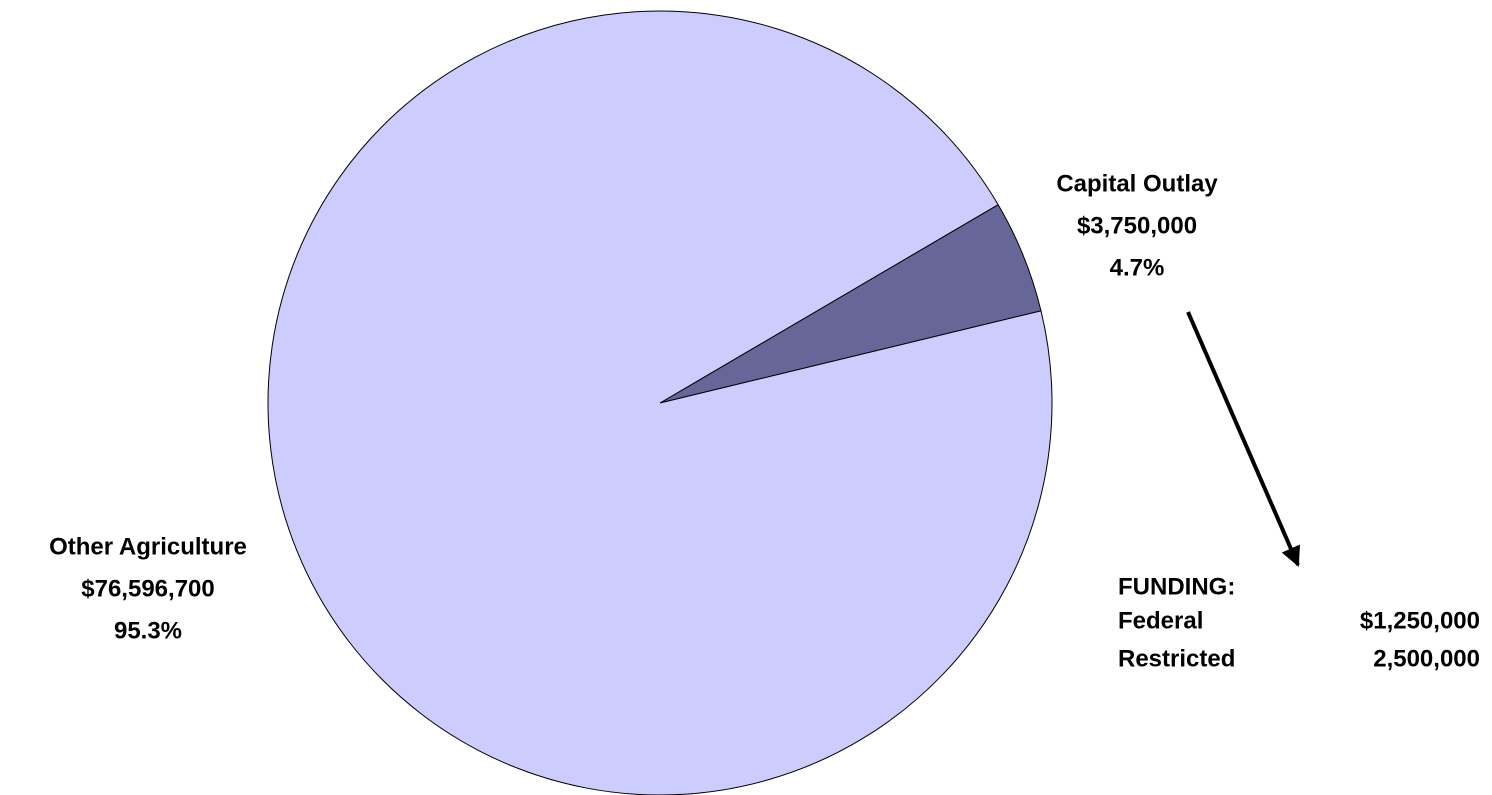 This screenshot has width=1492, height=795. Describe the element at coordinates (1137, 225) in the screenshot. I see `slice-value-label: $3,750,000` at that location.